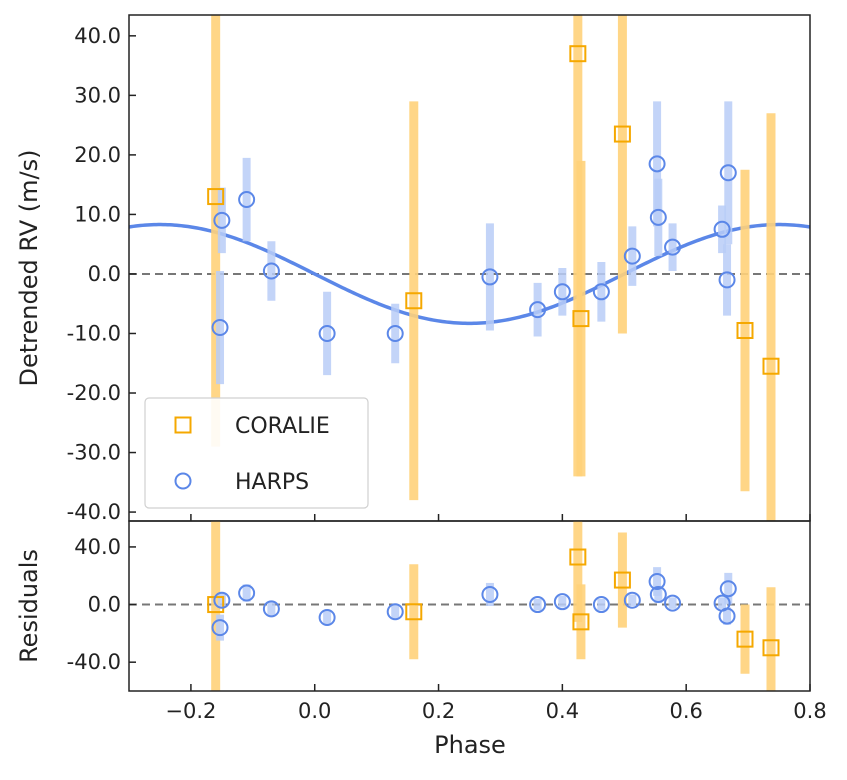 The image size is (847, 780). Describe the element at coordinates (282, 426) in the screenshot. I see `legend-coralie-label: CORALIE` at that location.